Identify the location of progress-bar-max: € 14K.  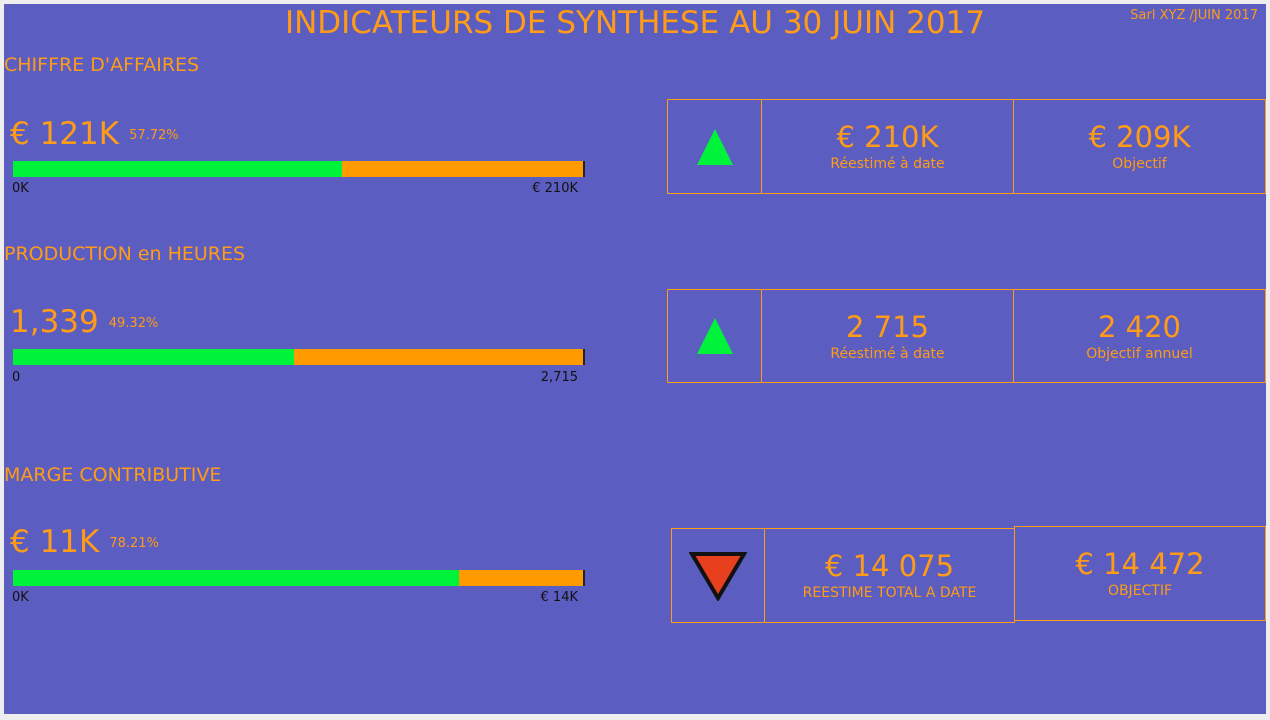
(559, 597).